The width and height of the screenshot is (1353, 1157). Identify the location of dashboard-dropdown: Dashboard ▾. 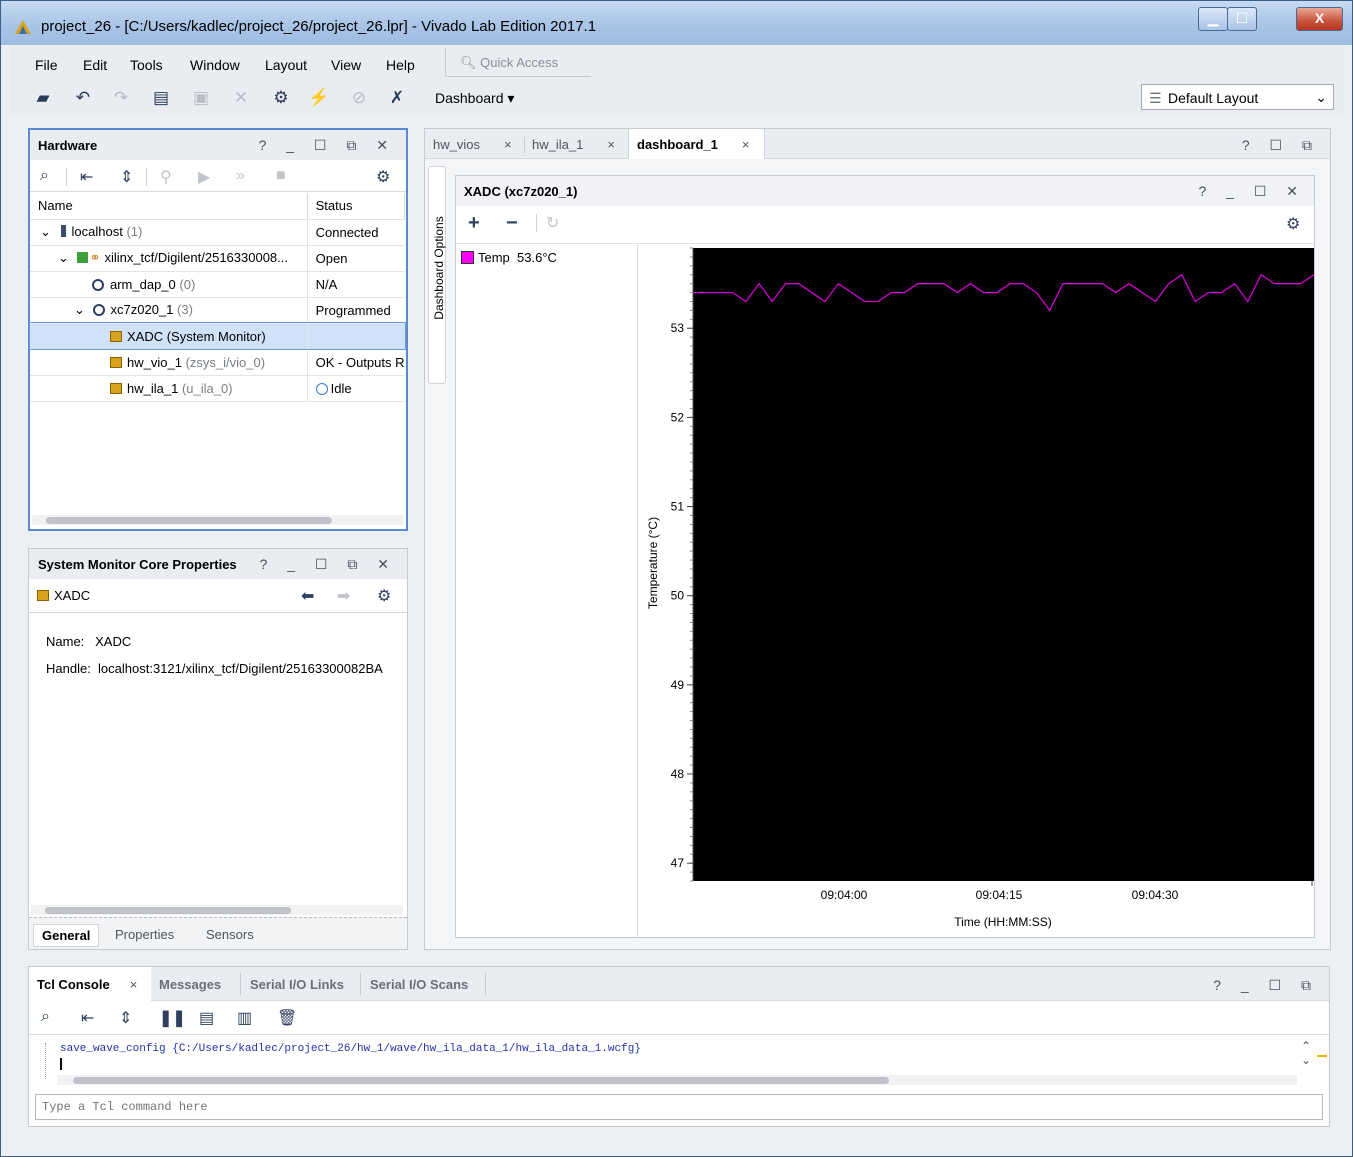
(474, 98).